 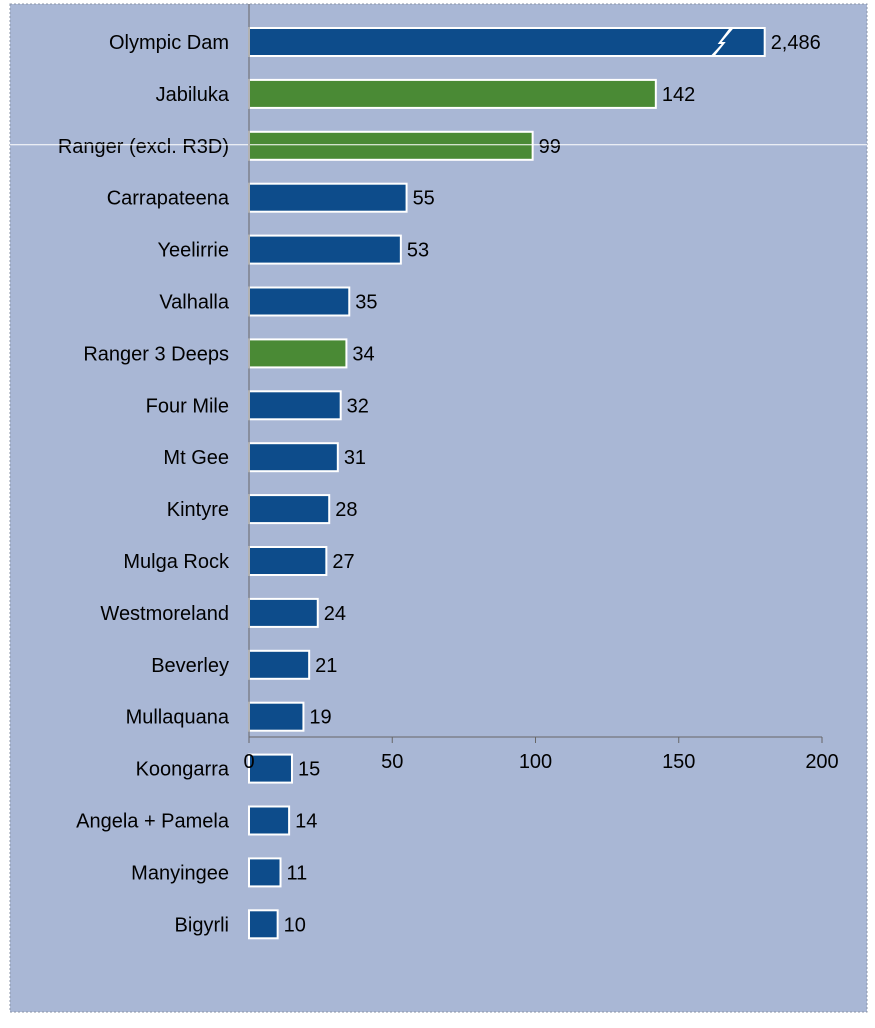 What do you see at coordinates (193, 95) in the screenshot?
I see `category-label: Jabiluka` at bounding box center [193, 95].